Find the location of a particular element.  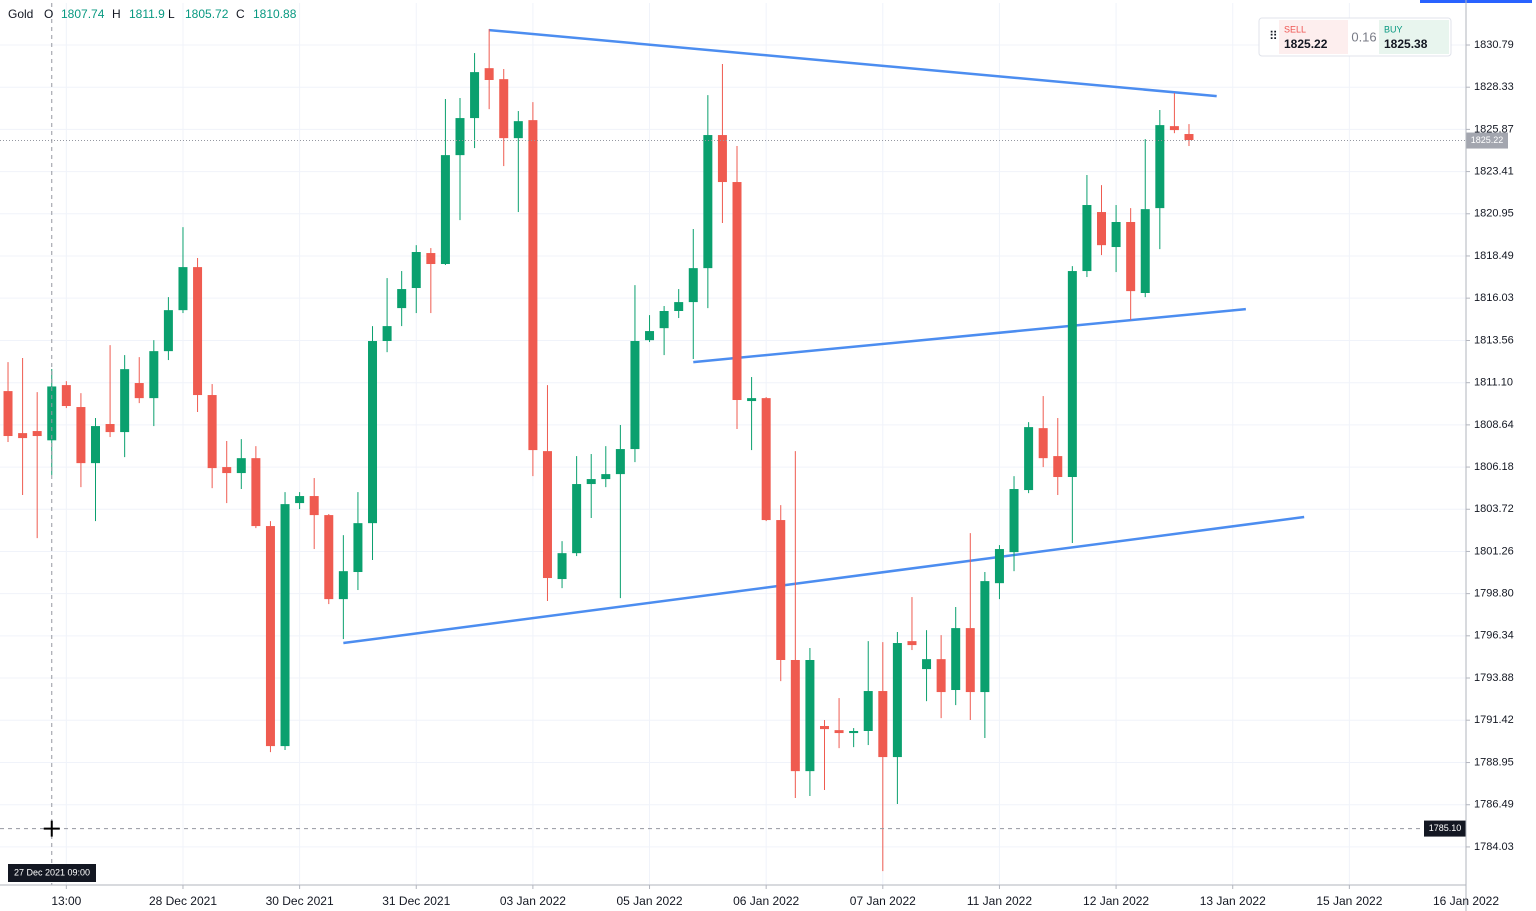

sell-label: SELL is located at coordinates (1295, 29).